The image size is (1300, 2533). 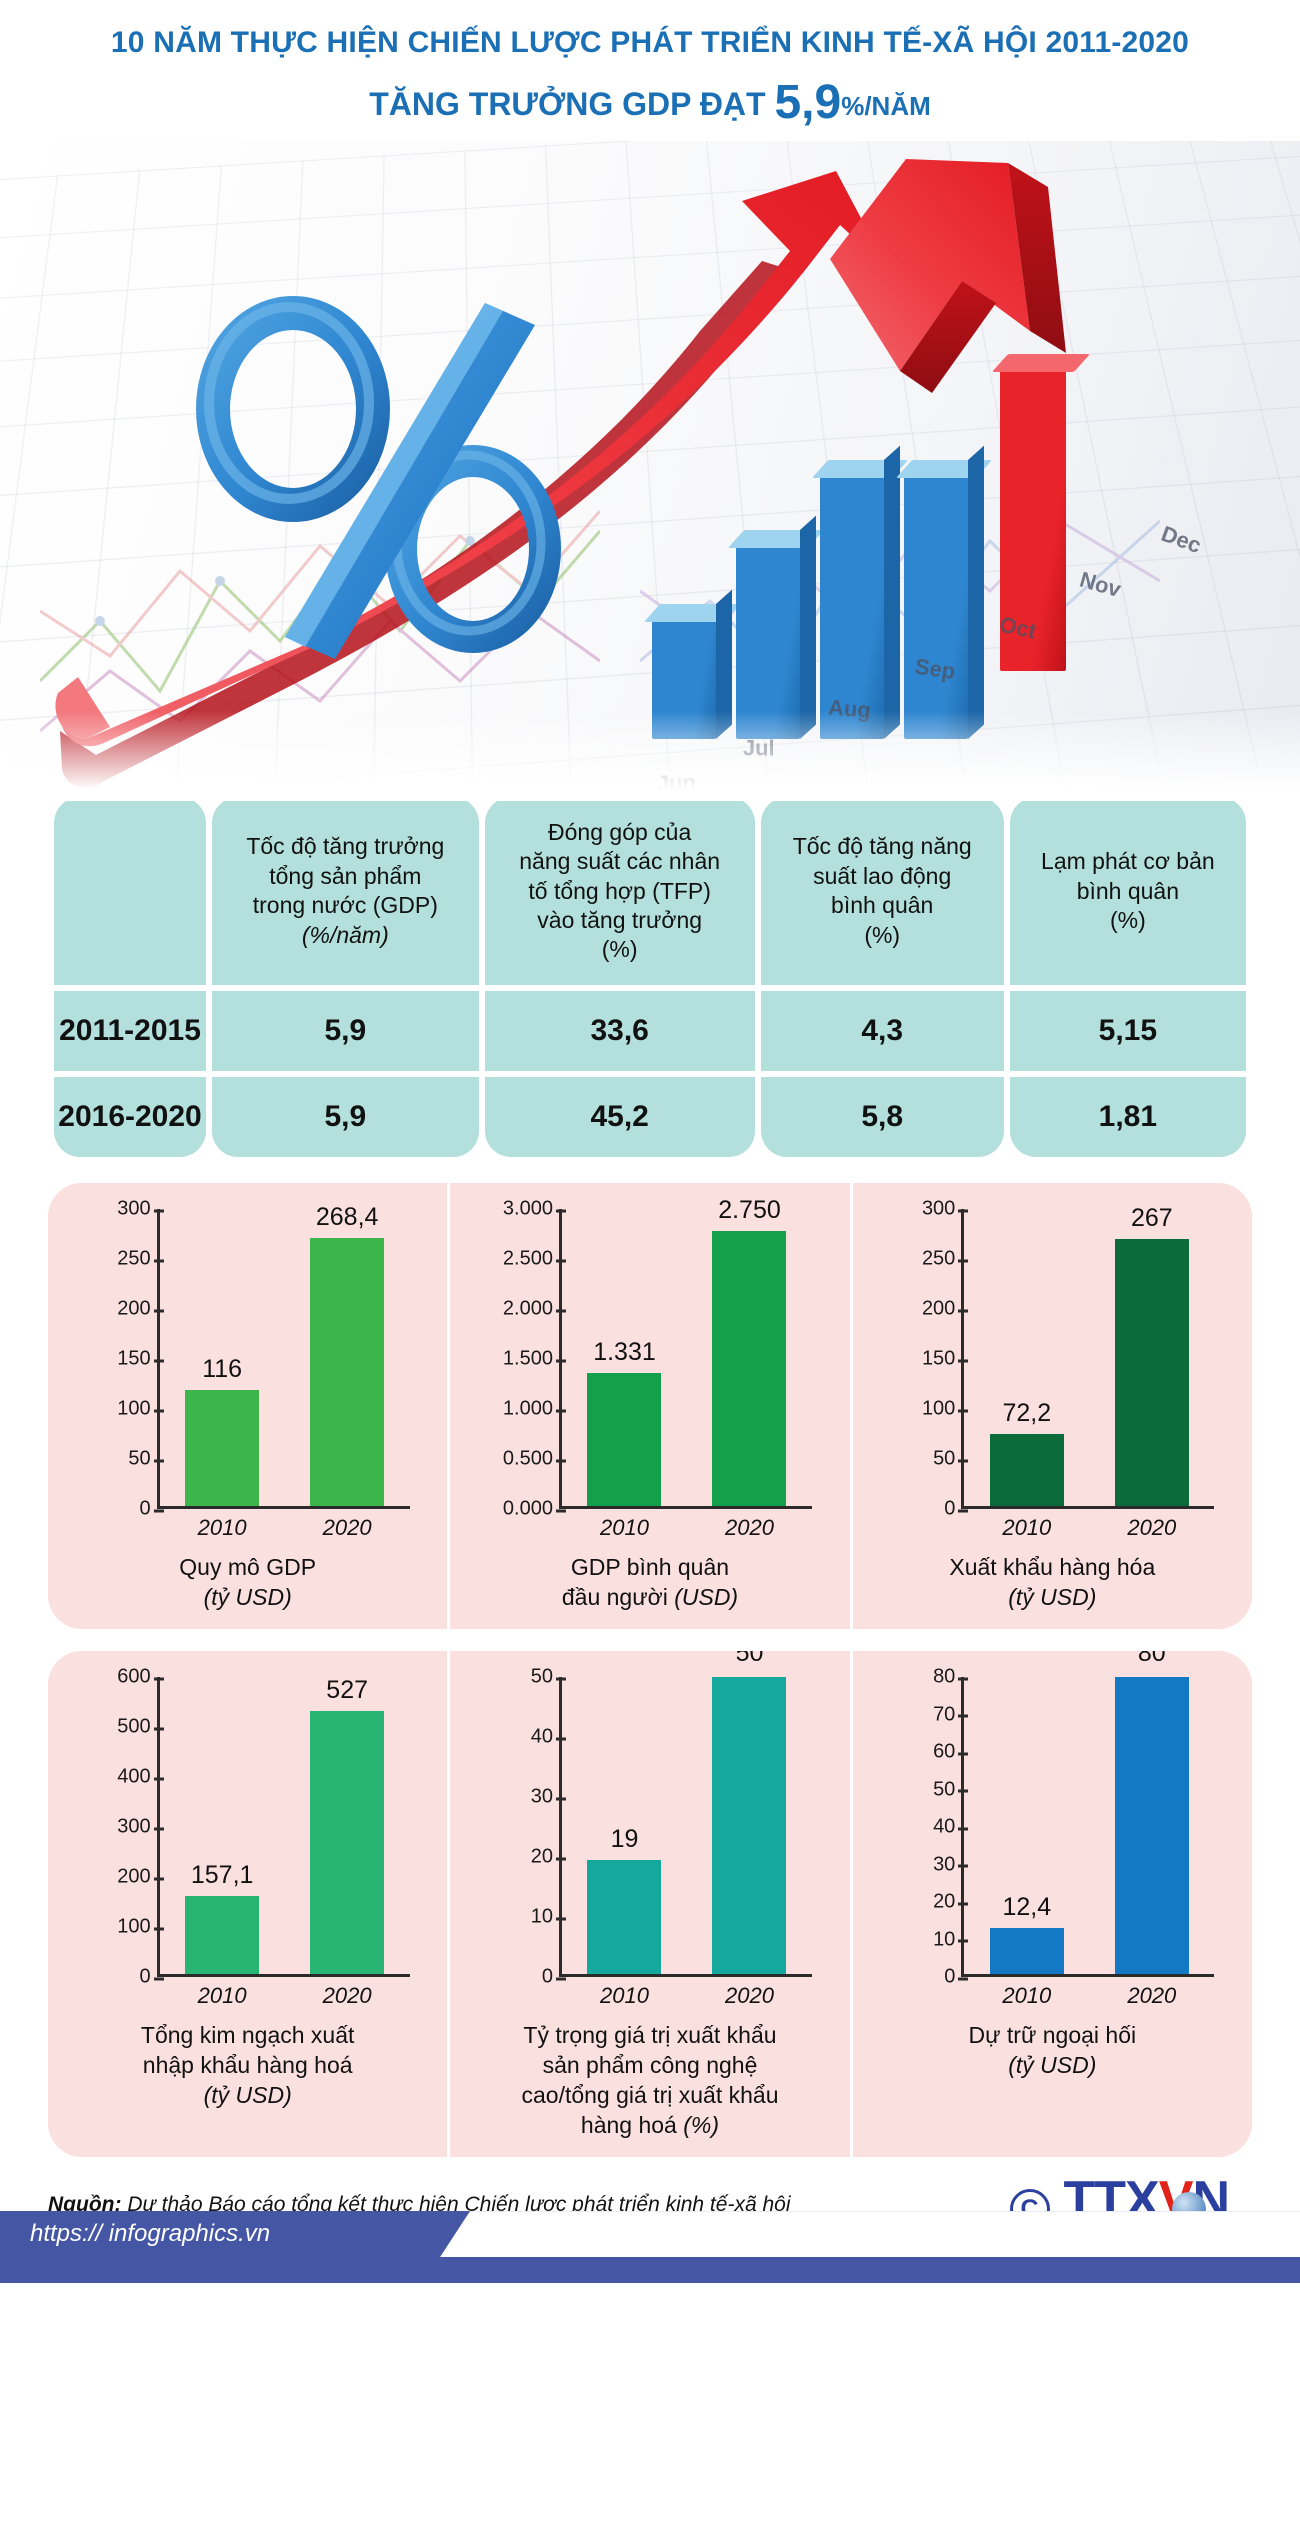 I want to click on table-corner-cell, so click(x=130, y=891).